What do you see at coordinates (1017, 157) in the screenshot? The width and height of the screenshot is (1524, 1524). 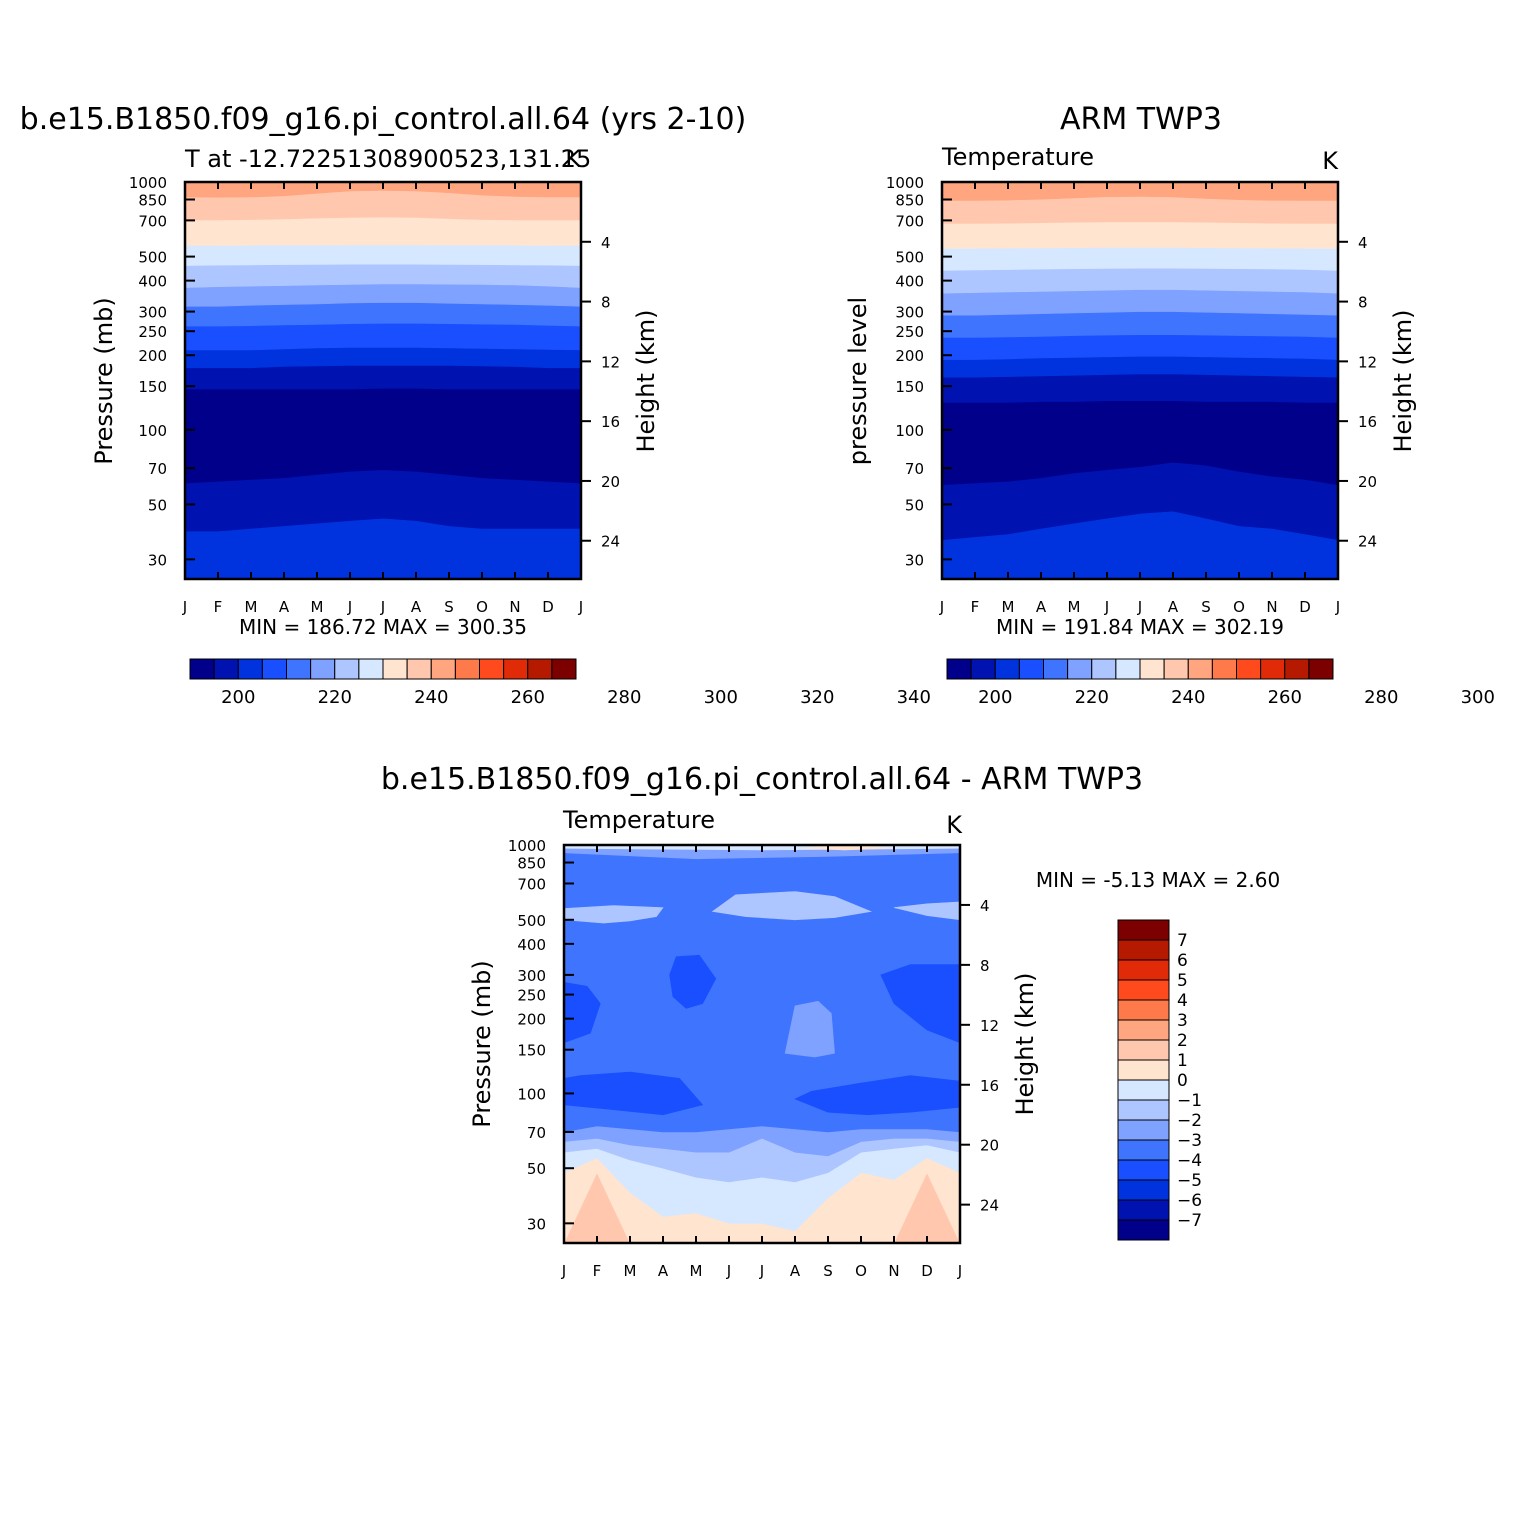 I see `panel-obs-left-string: Temperature` at bounding box center [1017, 157].